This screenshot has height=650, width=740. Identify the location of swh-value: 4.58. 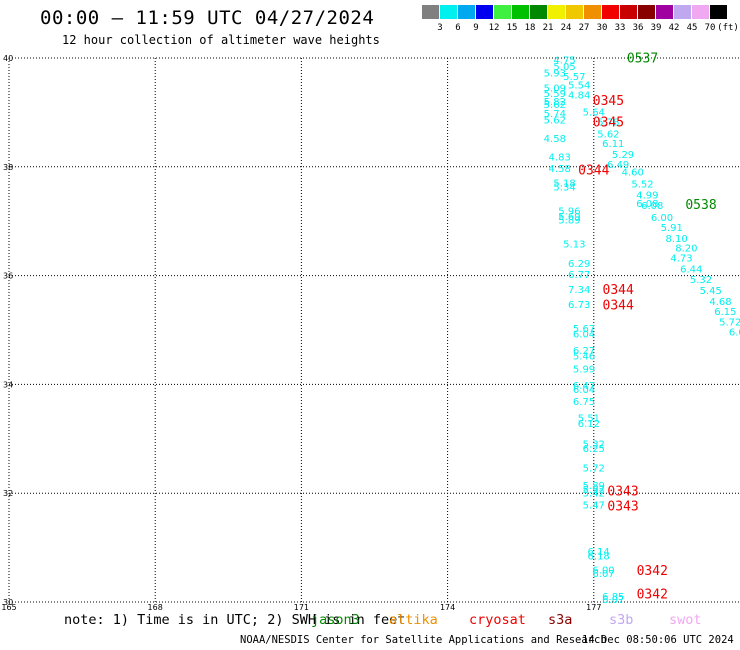
(555, 139).